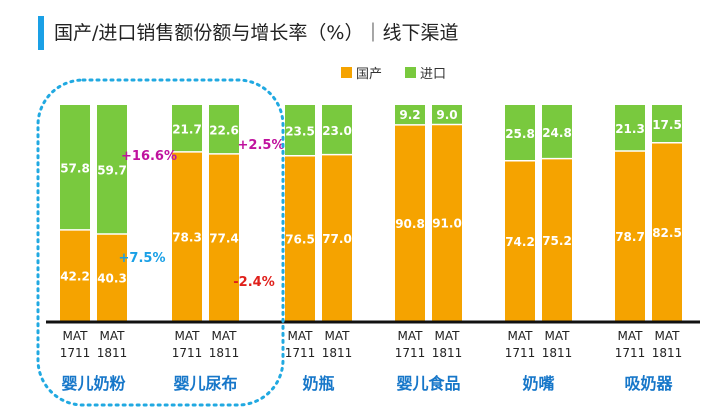 The height and width of the screenshot is (420, 721). I want to click on data-label-import: 59.7, so click(112, 170).